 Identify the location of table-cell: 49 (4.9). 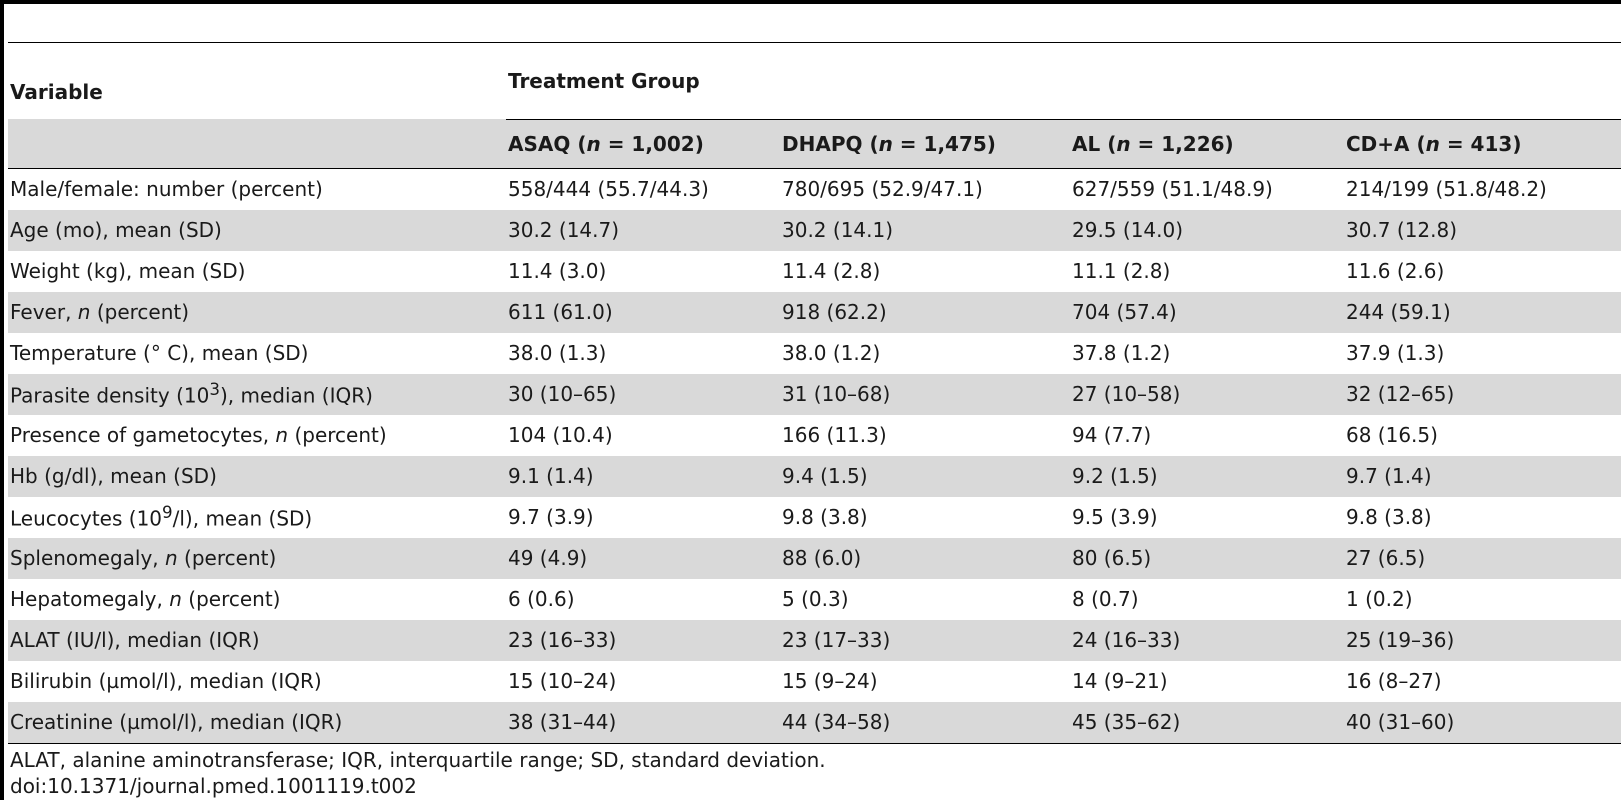
(643, 558).